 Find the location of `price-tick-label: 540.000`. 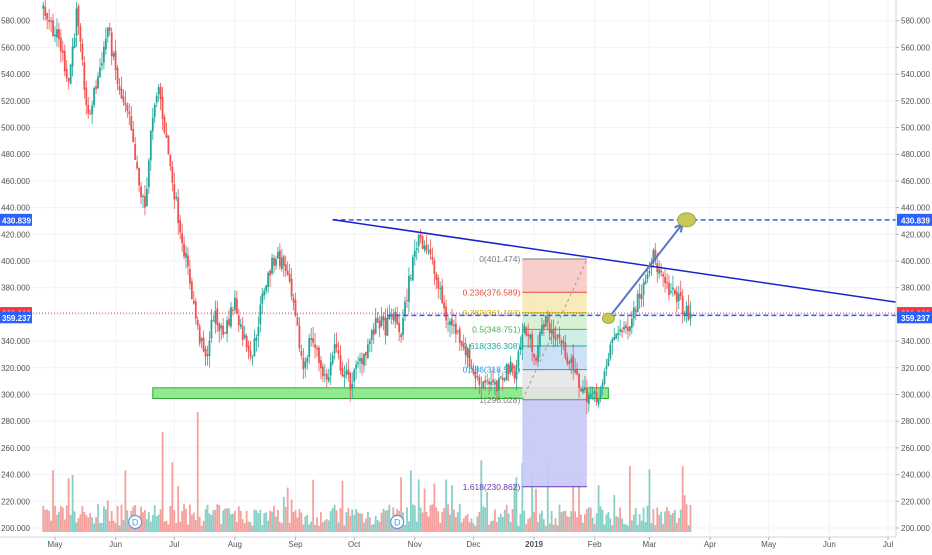

price-tick-label: 540.000 is located at coordinates (915, 74).